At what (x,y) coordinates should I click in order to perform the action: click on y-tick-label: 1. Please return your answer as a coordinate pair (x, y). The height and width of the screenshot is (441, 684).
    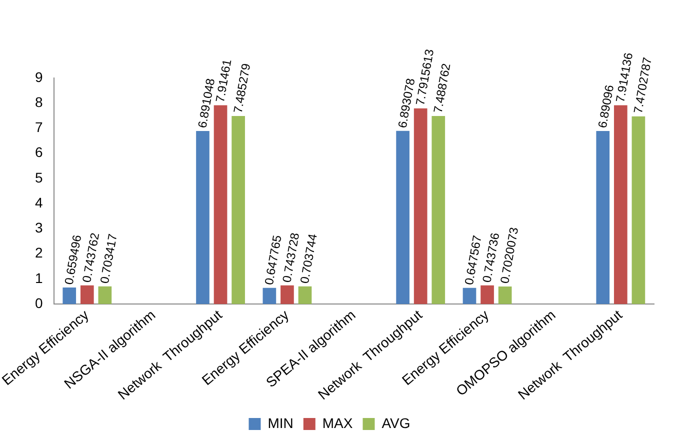
    Looking at the image, I should click on (39, 278).